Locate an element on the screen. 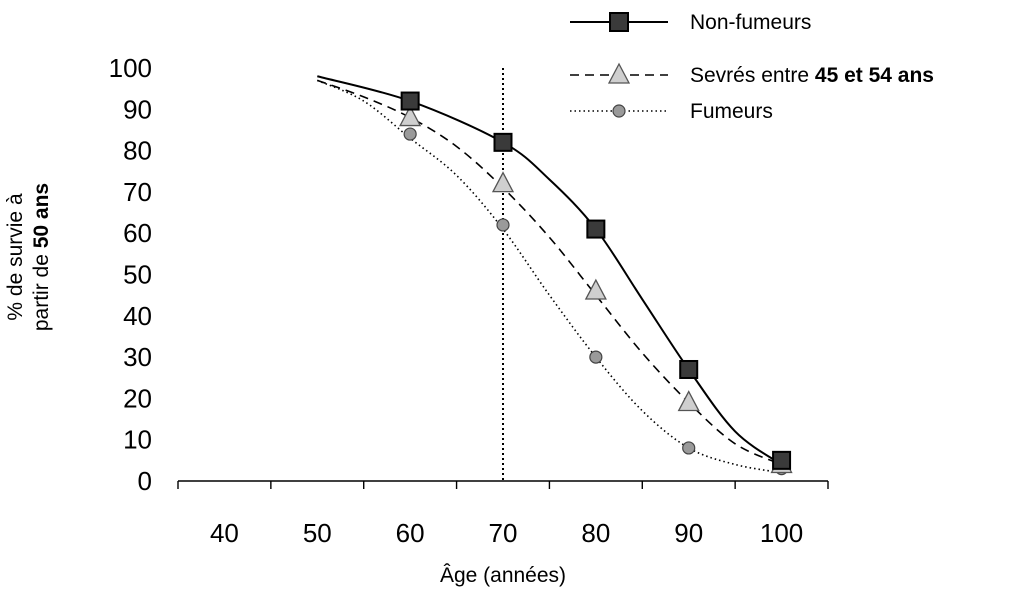 This screenshot has height=589, width=1016. x-tick-label: 80 is located at coordinates (595, 533).